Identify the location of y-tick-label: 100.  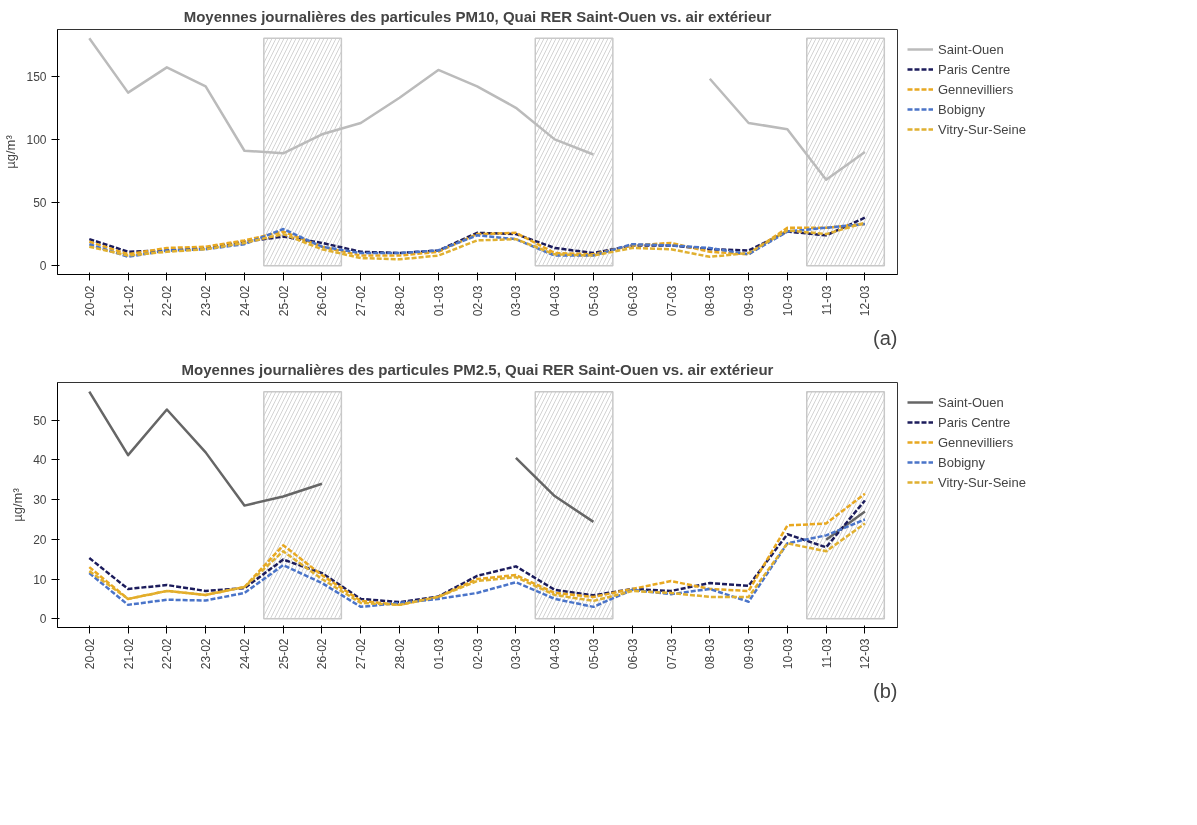
(36, 139).